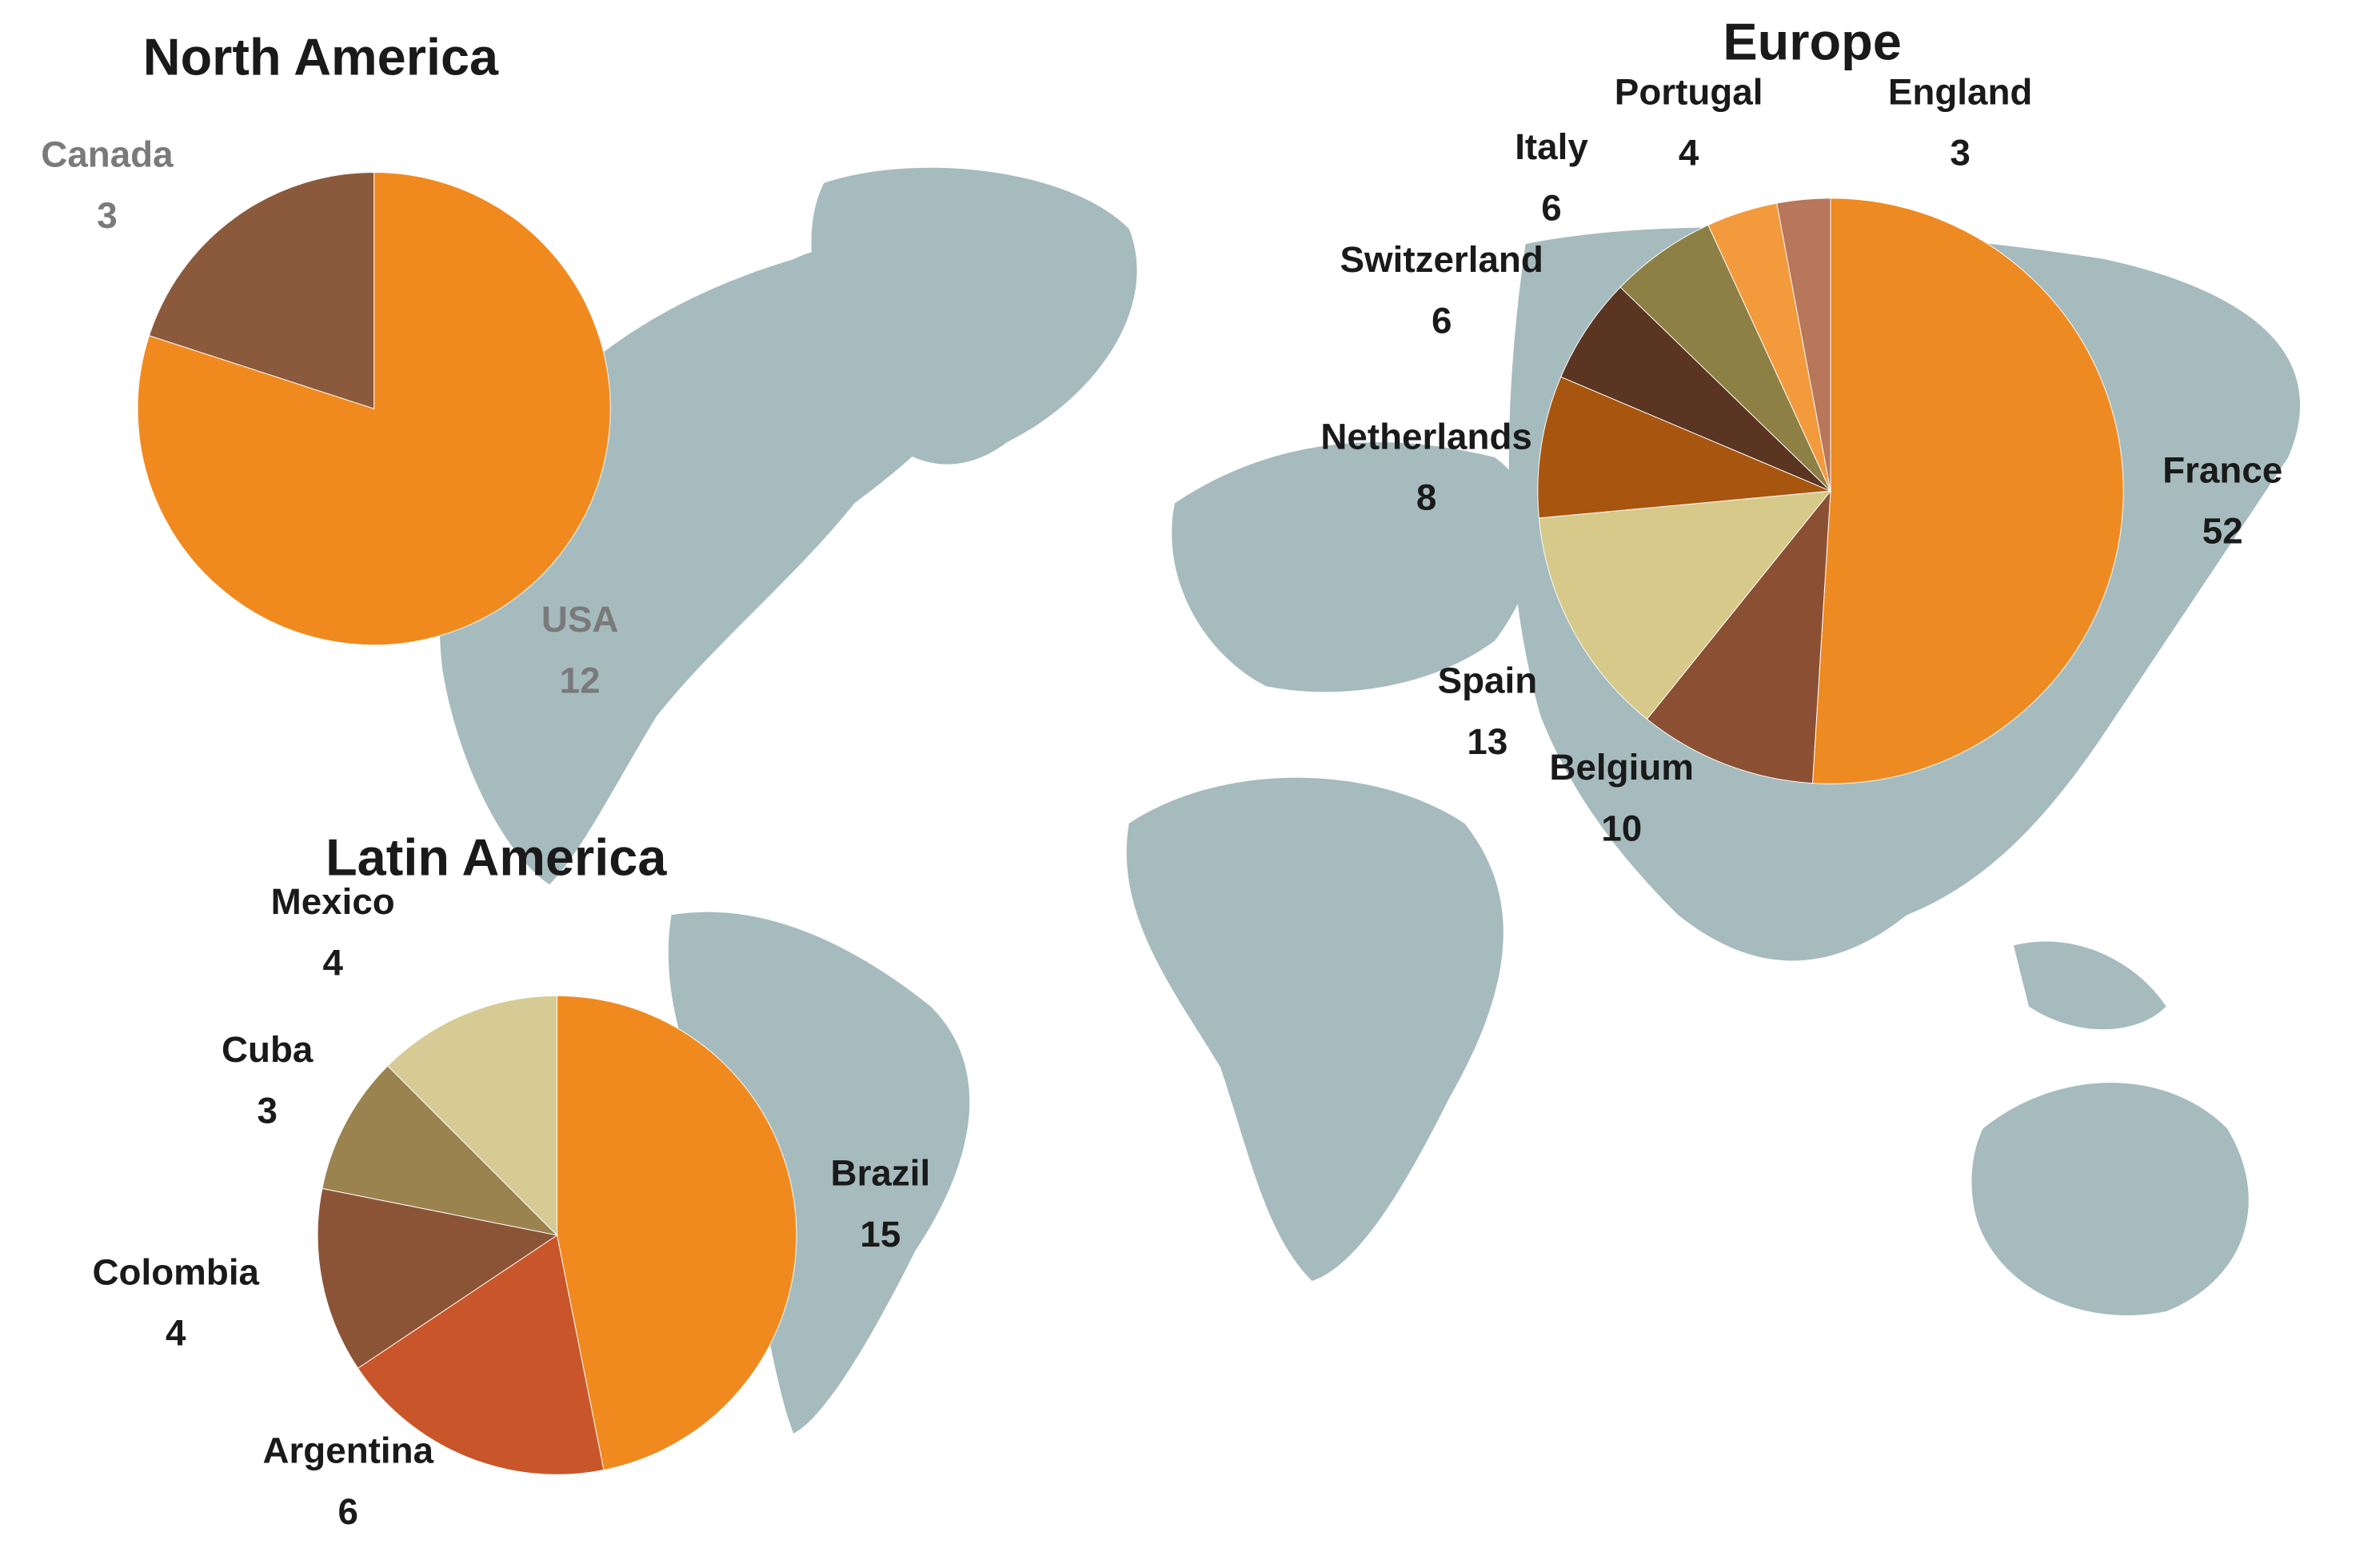 This screenshot has height=1560, width=2380. What do you see at coordinates (1689, 91) in the screenshot?
I see `slice-label: Portugal` at bounding box center [1689, 91].